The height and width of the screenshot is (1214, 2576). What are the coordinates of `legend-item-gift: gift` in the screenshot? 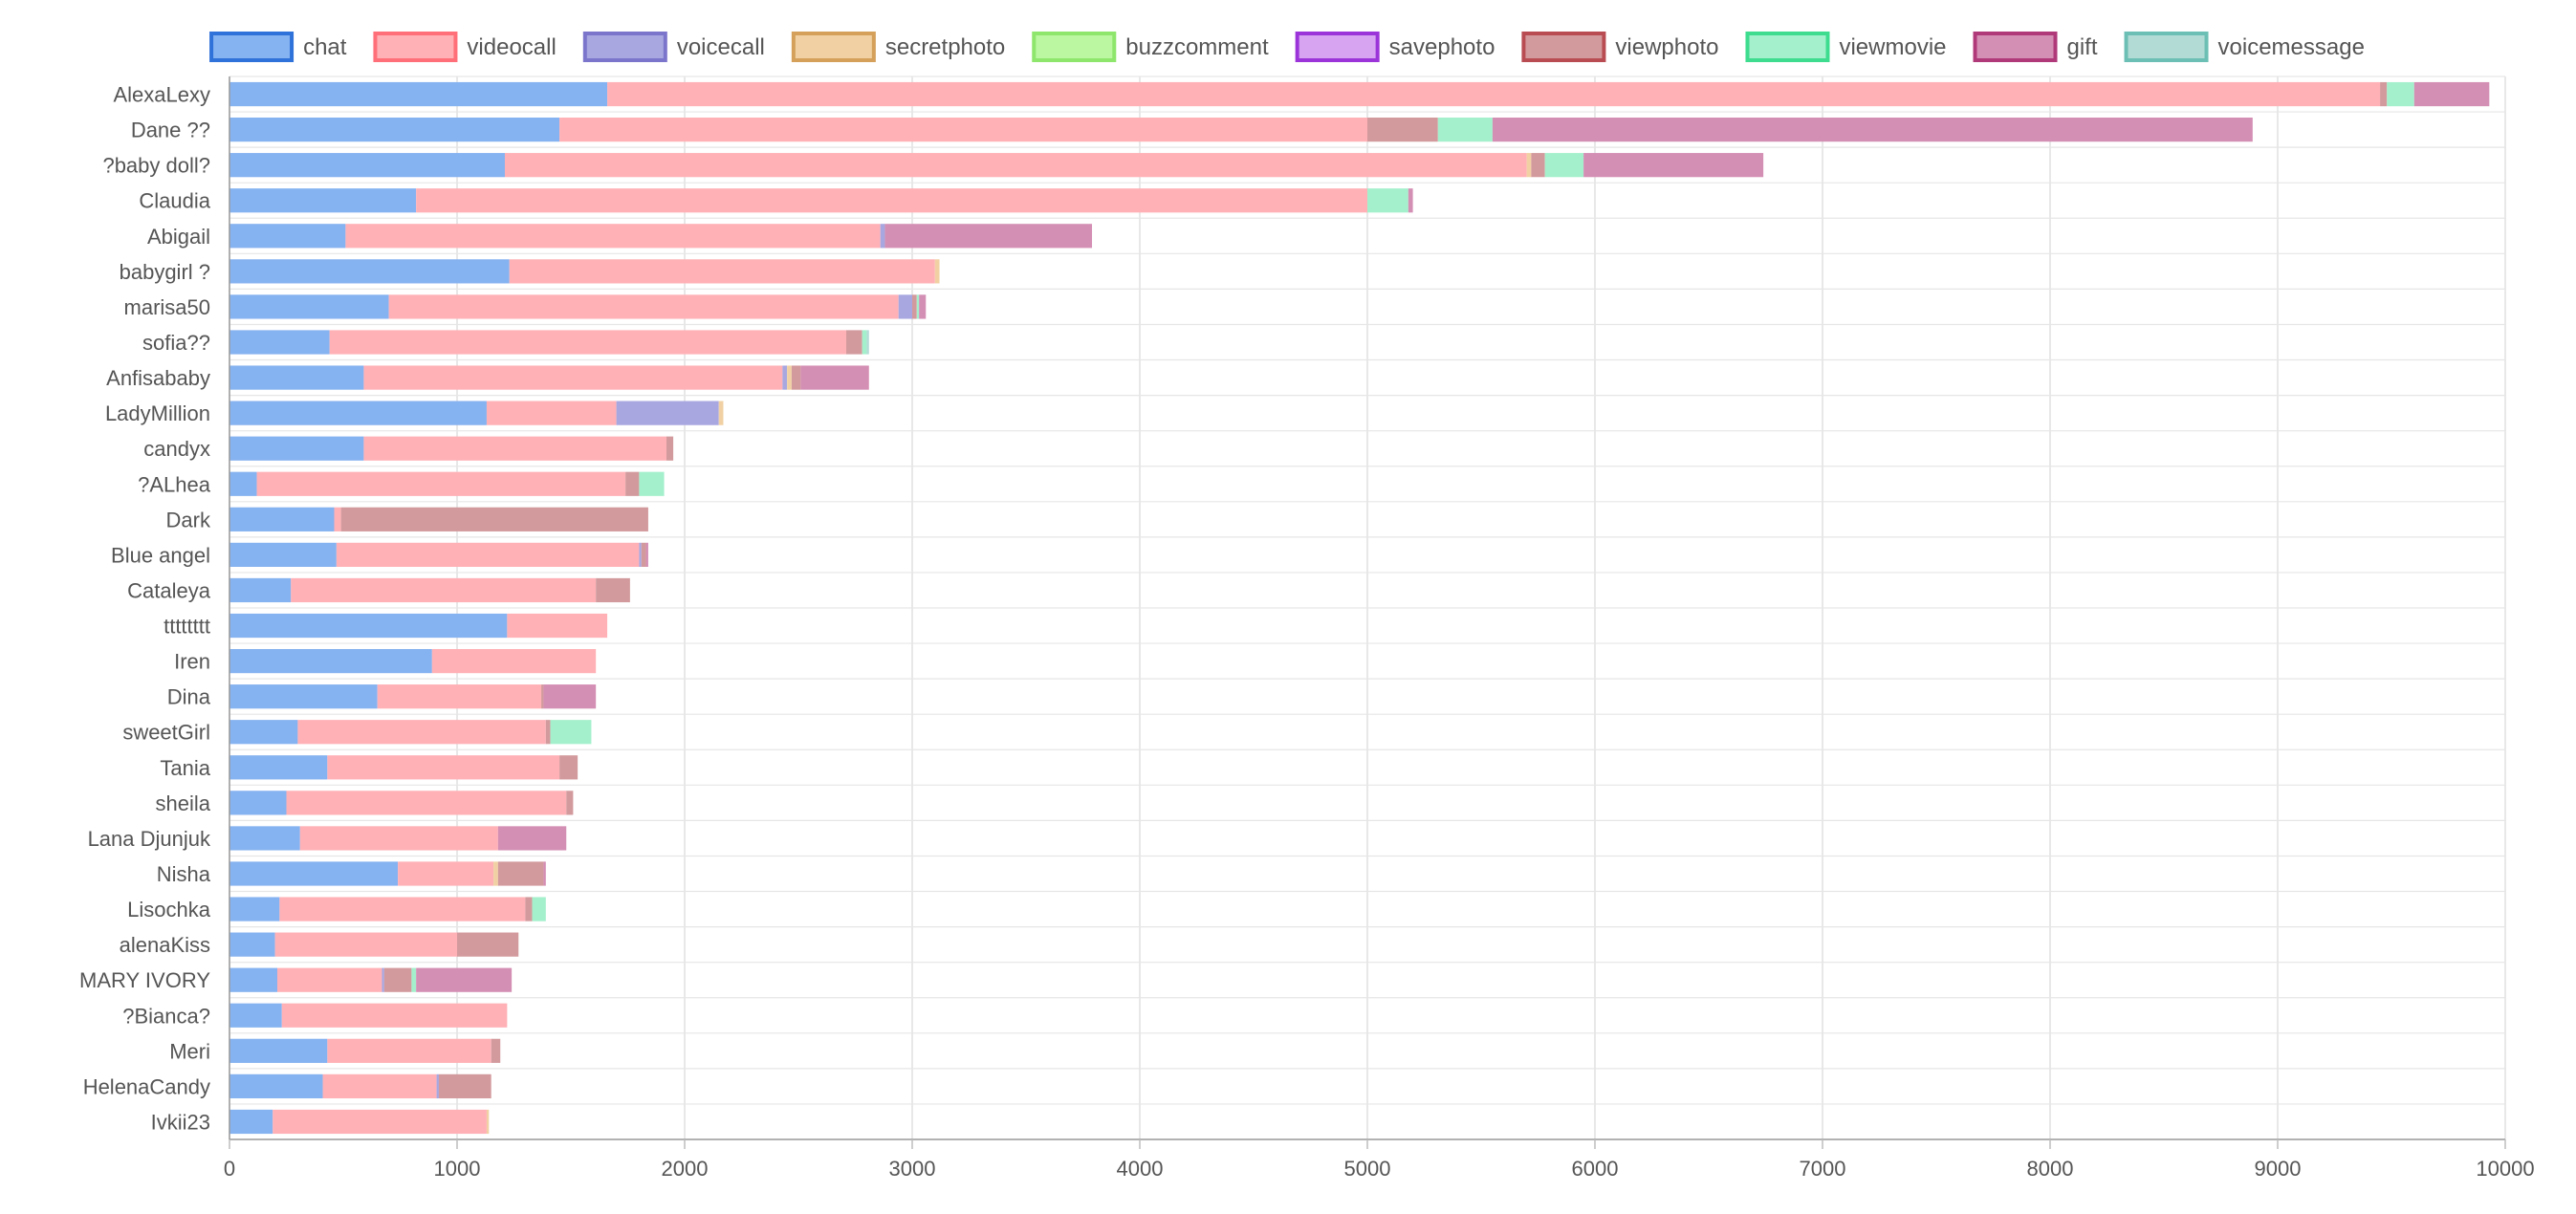 It's located at (2035, 47).